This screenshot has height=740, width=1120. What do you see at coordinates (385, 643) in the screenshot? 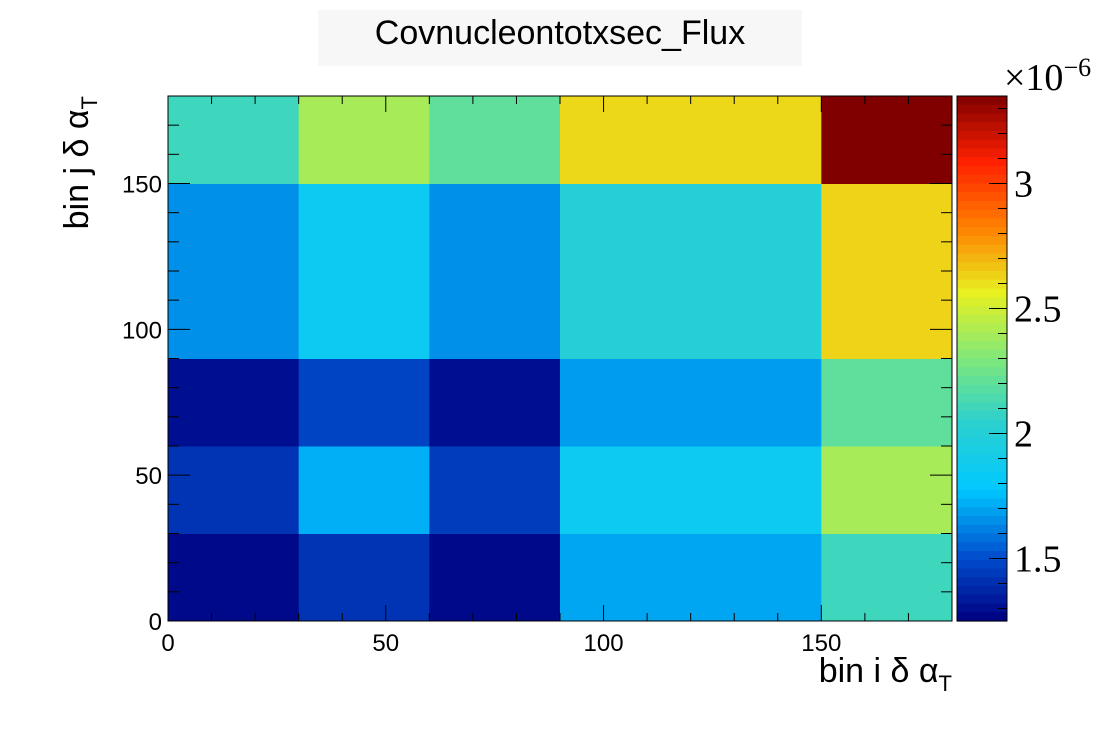
I see `x-tick-label: 50` at bounding box center [385, 643].